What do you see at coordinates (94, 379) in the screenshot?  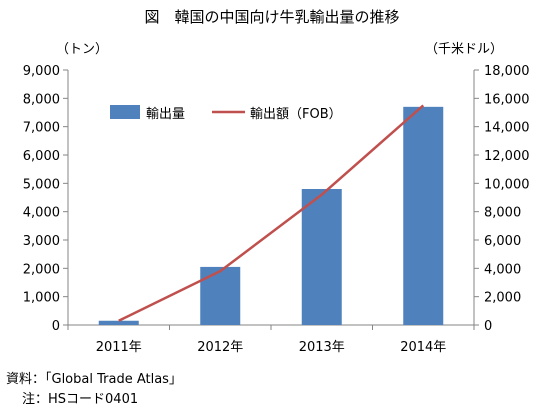 I see `source-note: 資料：「Global Trade Atlas」` at bounding box center [94, 379].